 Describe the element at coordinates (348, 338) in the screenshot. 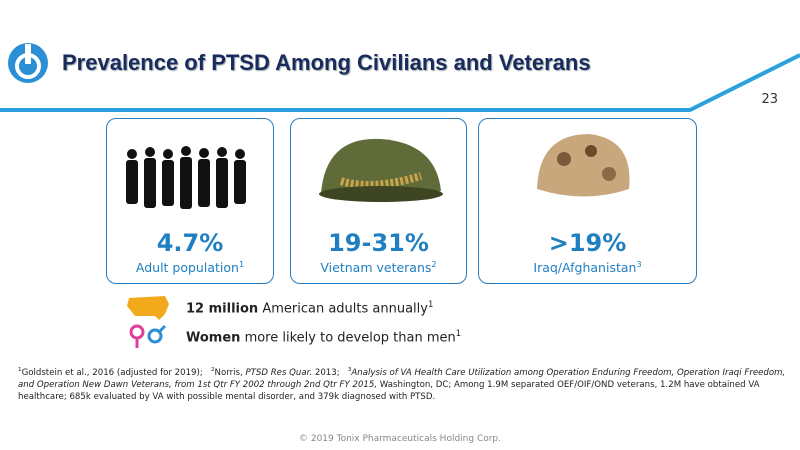

I see `bullet-text: more likely to develop than men` at that location.